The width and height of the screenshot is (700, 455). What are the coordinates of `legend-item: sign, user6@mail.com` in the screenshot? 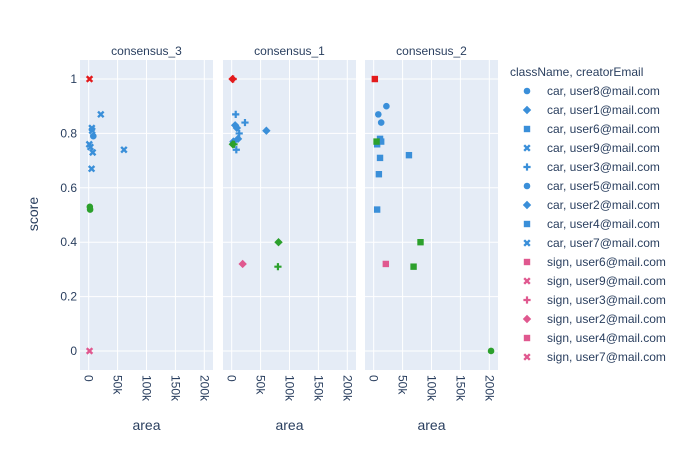 It's located at (594, 262).